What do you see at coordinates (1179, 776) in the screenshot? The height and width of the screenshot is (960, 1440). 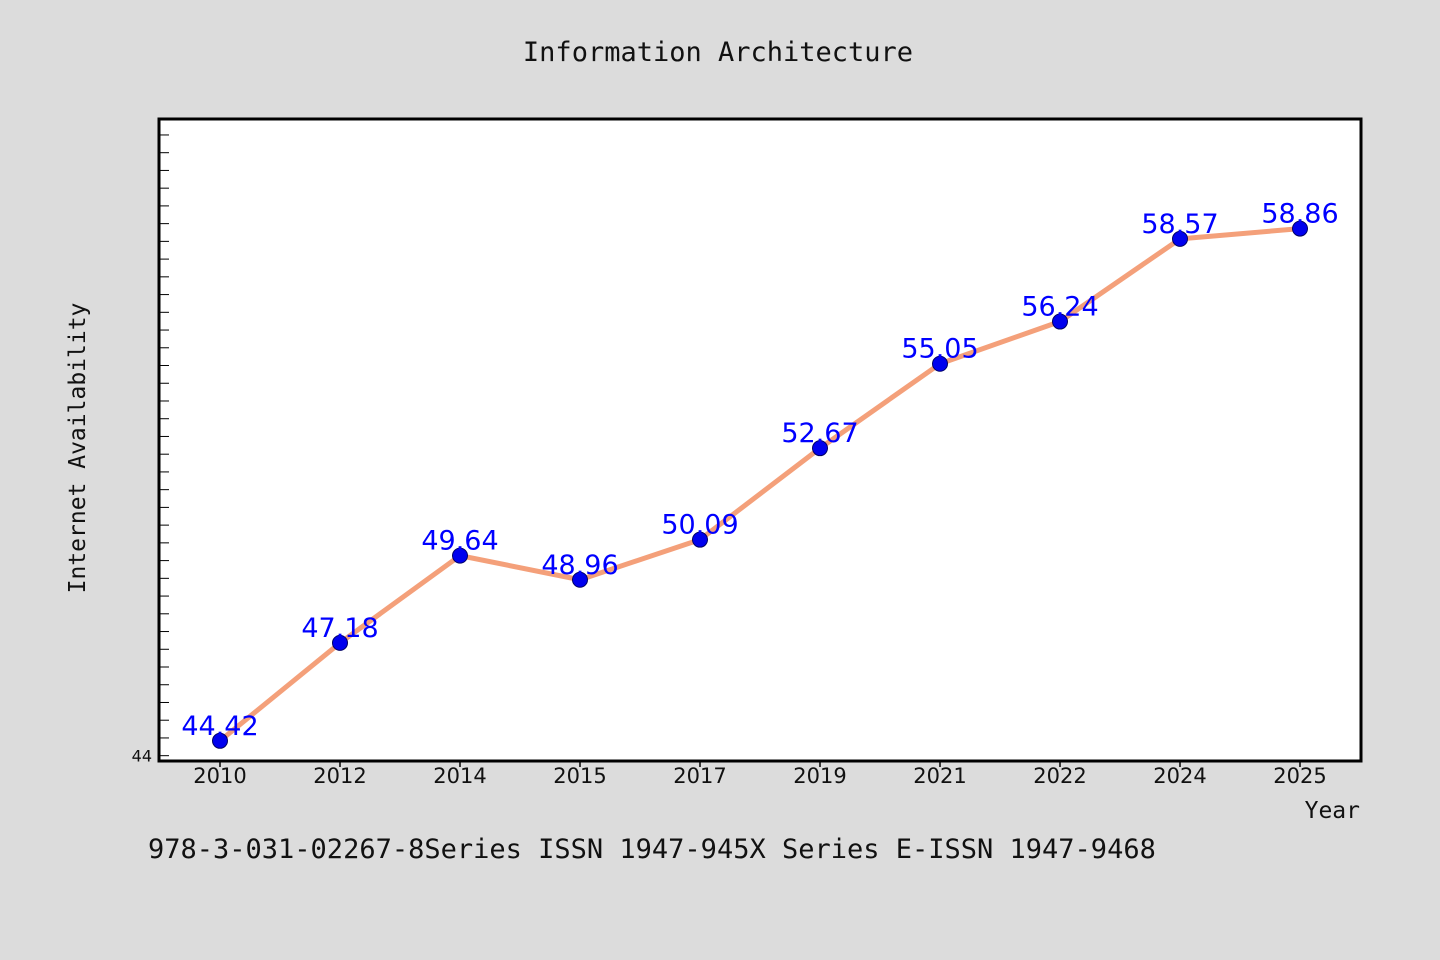 I see `x-axis-tick-label: 2024` at bounding box center [1179, 776].